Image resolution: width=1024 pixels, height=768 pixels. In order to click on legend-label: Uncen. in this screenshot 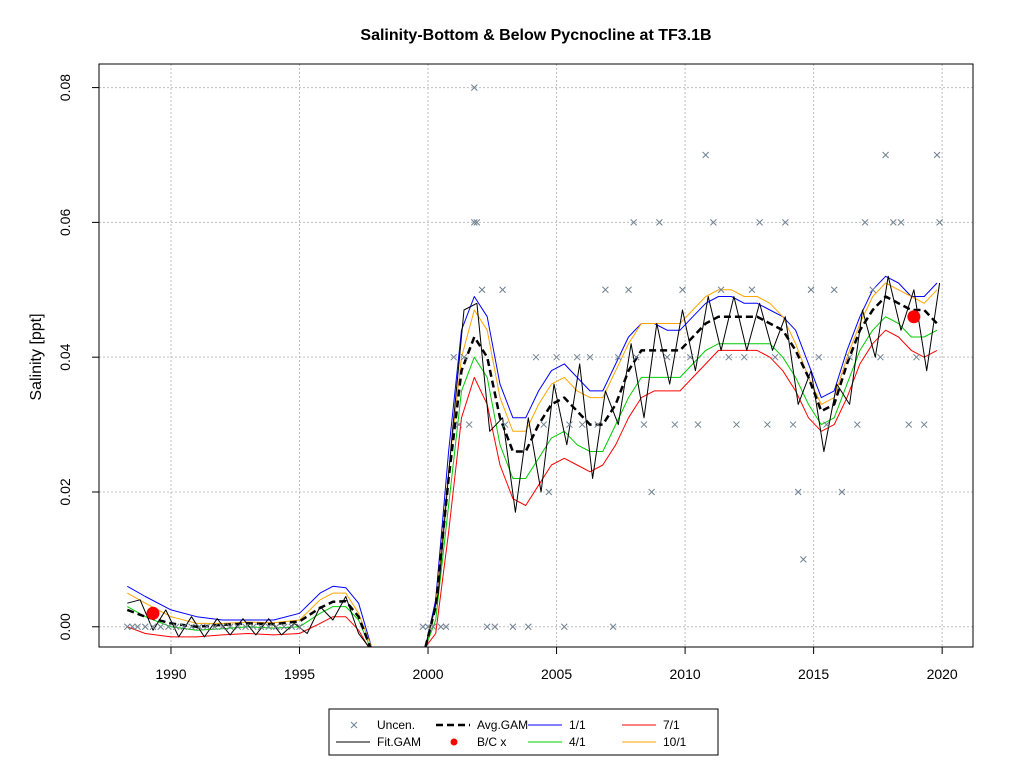, I will do `click(396, 725)`.